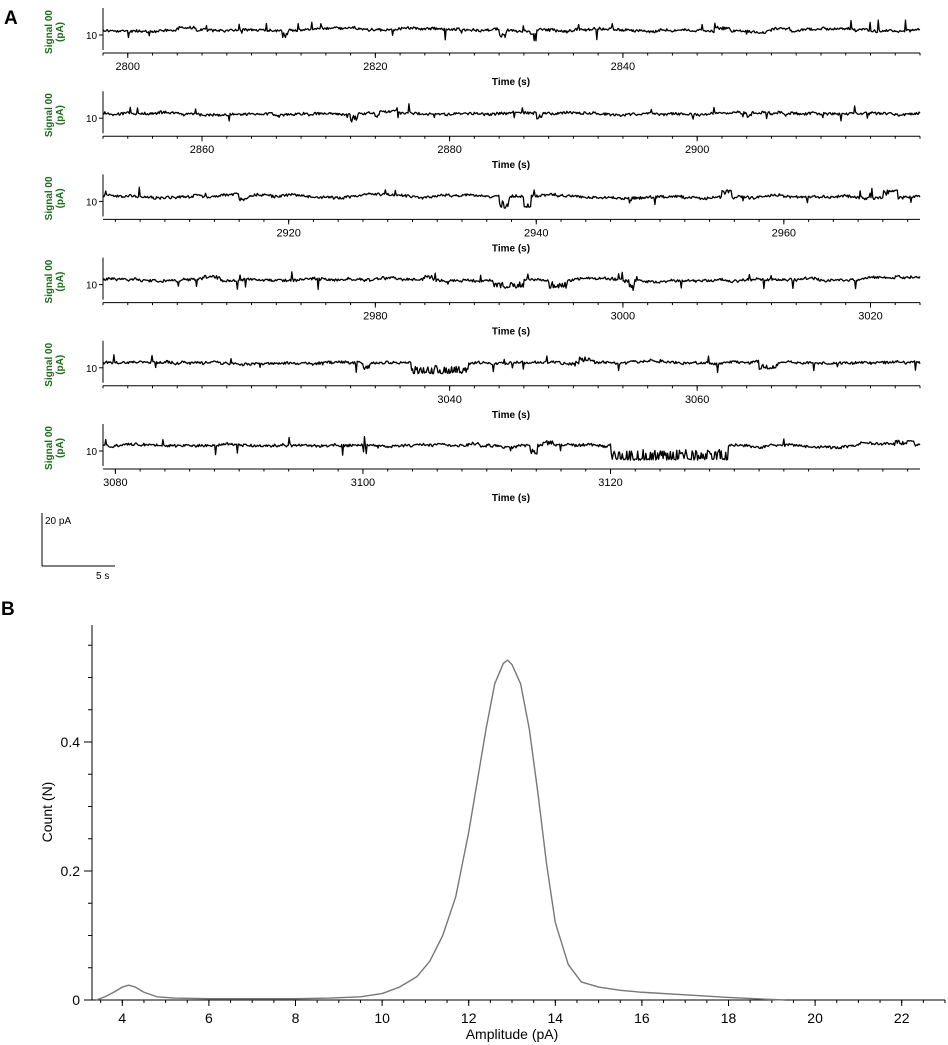 This screenshot has width=948, height=1045. Describe the element at coordinates (47, 812) in the screenshot. I see `y-axis-title: Count (N)` at that location.